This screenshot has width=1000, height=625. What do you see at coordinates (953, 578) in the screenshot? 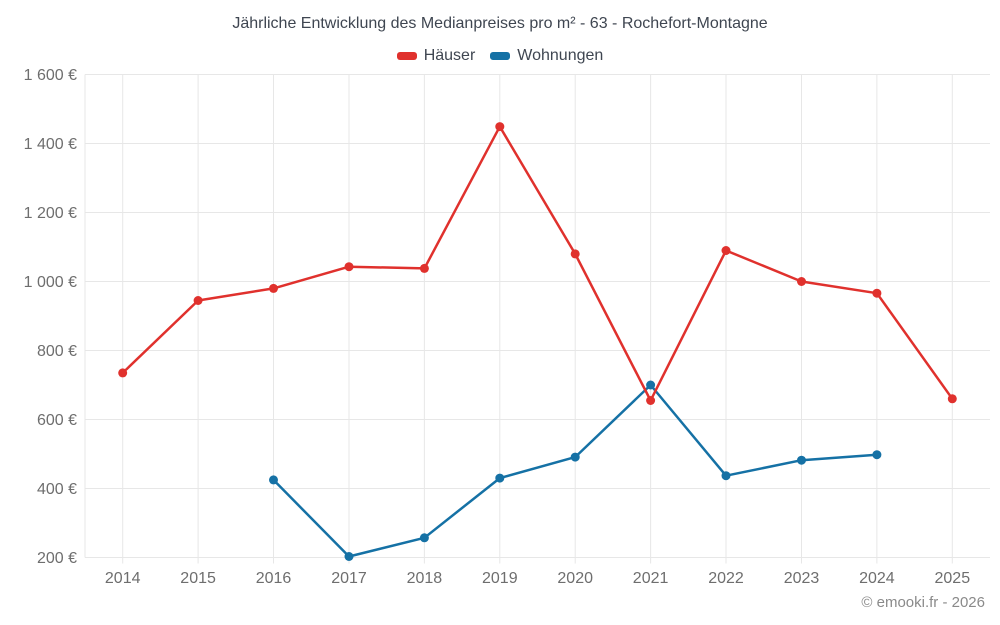
I see `x-tick-label: 2025` at bounding box center [953, 578].